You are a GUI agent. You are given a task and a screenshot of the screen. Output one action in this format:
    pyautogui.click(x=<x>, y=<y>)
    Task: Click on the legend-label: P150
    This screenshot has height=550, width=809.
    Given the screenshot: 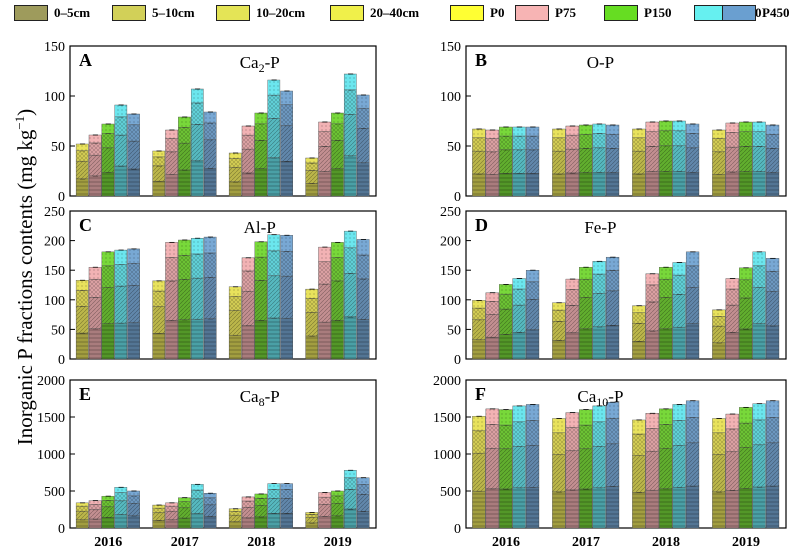 What is the action you would take?
    pyautogui.click(x=658, y=12)
    